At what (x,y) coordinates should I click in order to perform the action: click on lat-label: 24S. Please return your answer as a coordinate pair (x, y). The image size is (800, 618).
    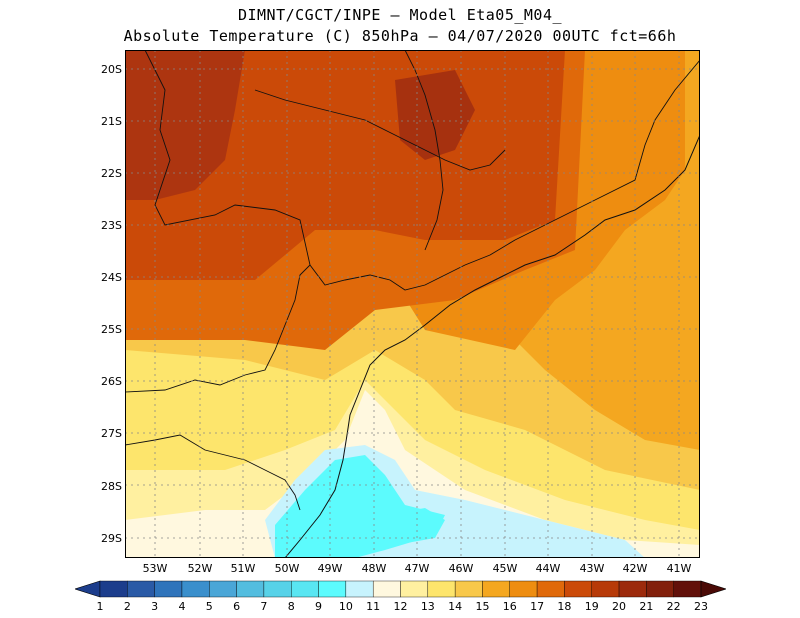
    Looking at the image, I should click on (111, 277).